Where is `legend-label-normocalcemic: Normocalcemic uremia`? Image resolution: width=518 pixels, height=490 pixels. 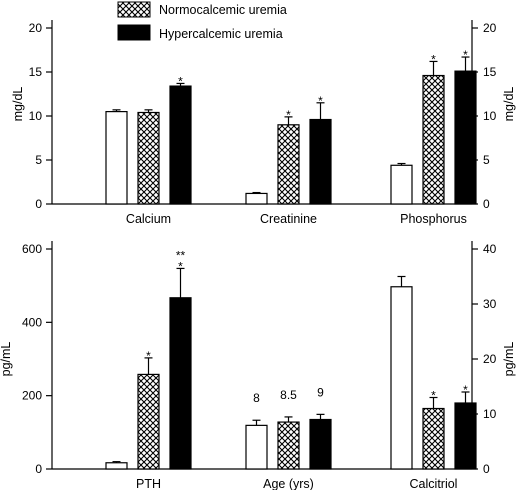
legend-label-normocalcemic: Normocalcemic uremia is located at coordinates (223, 10).